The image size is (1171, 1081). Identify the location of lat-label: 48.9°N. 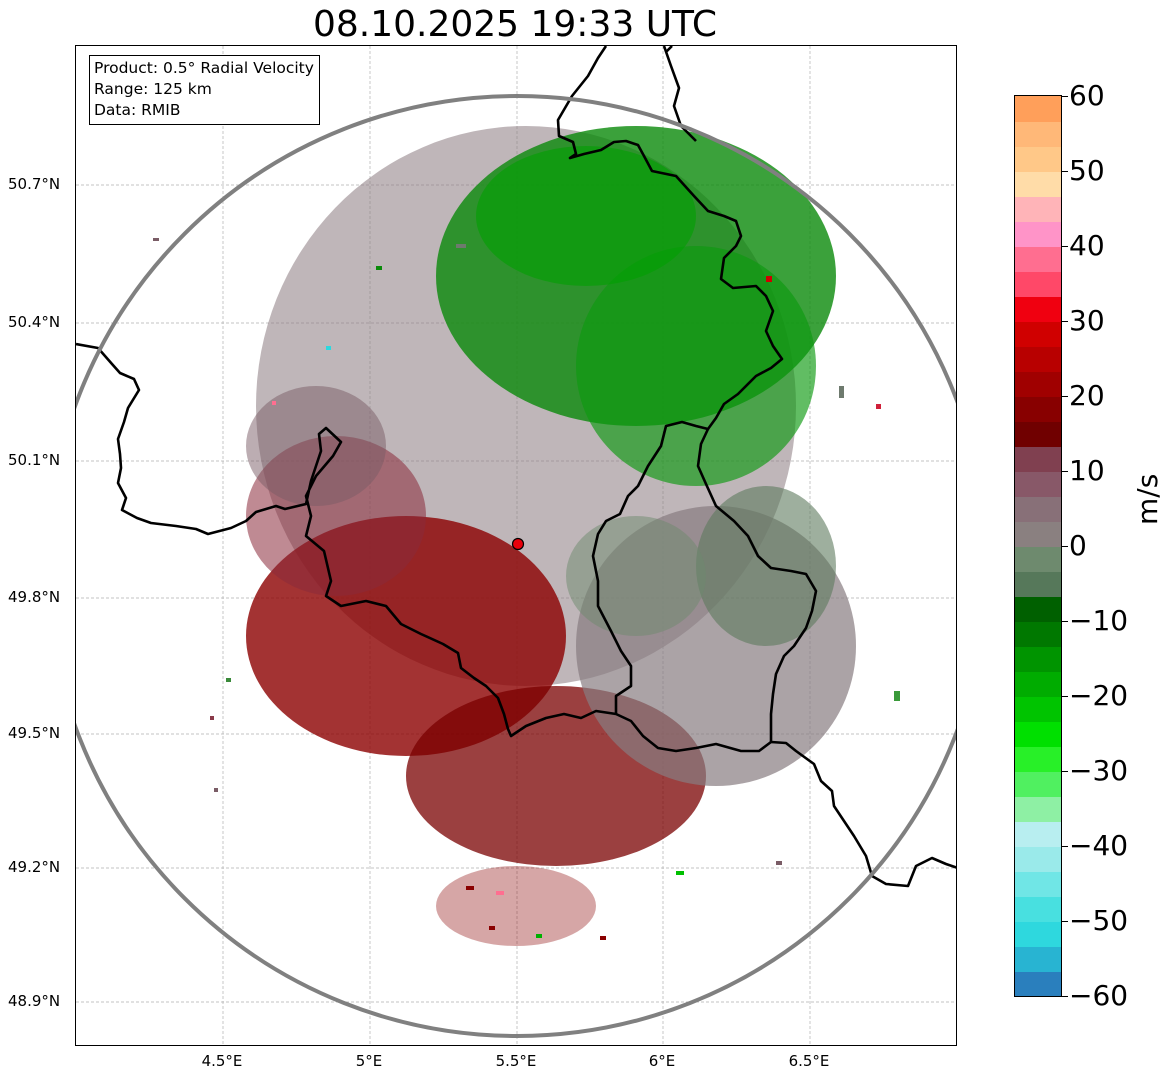
(34, 1001).